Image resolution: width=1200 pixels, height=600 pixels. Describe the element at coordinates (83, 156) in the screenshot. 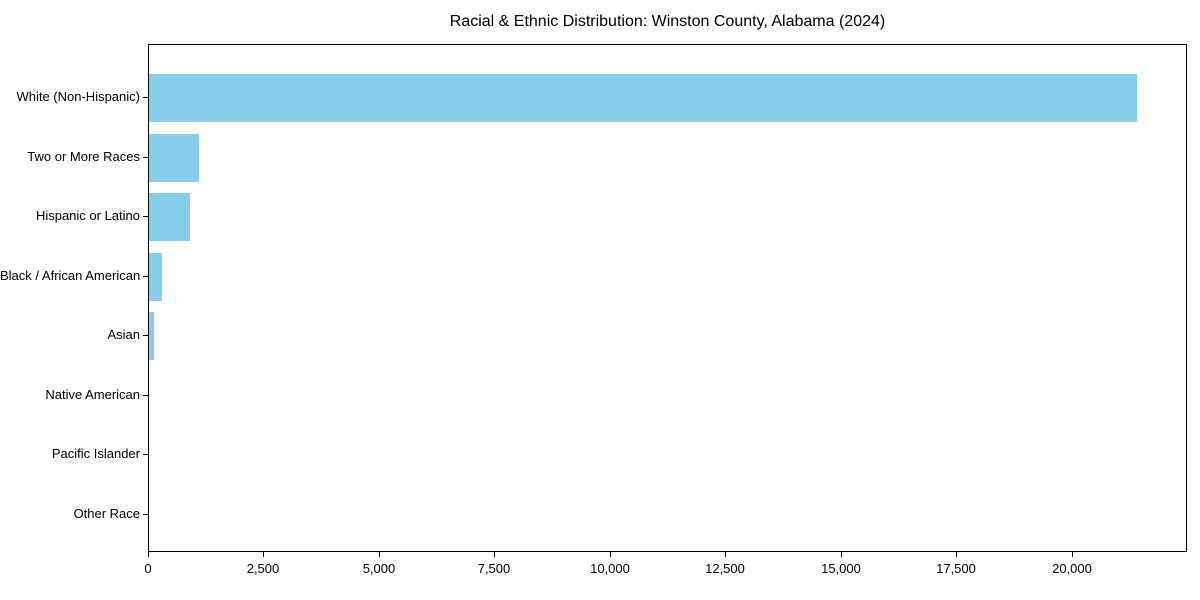

I see `y-tick-label: Two or More Races` at that location.